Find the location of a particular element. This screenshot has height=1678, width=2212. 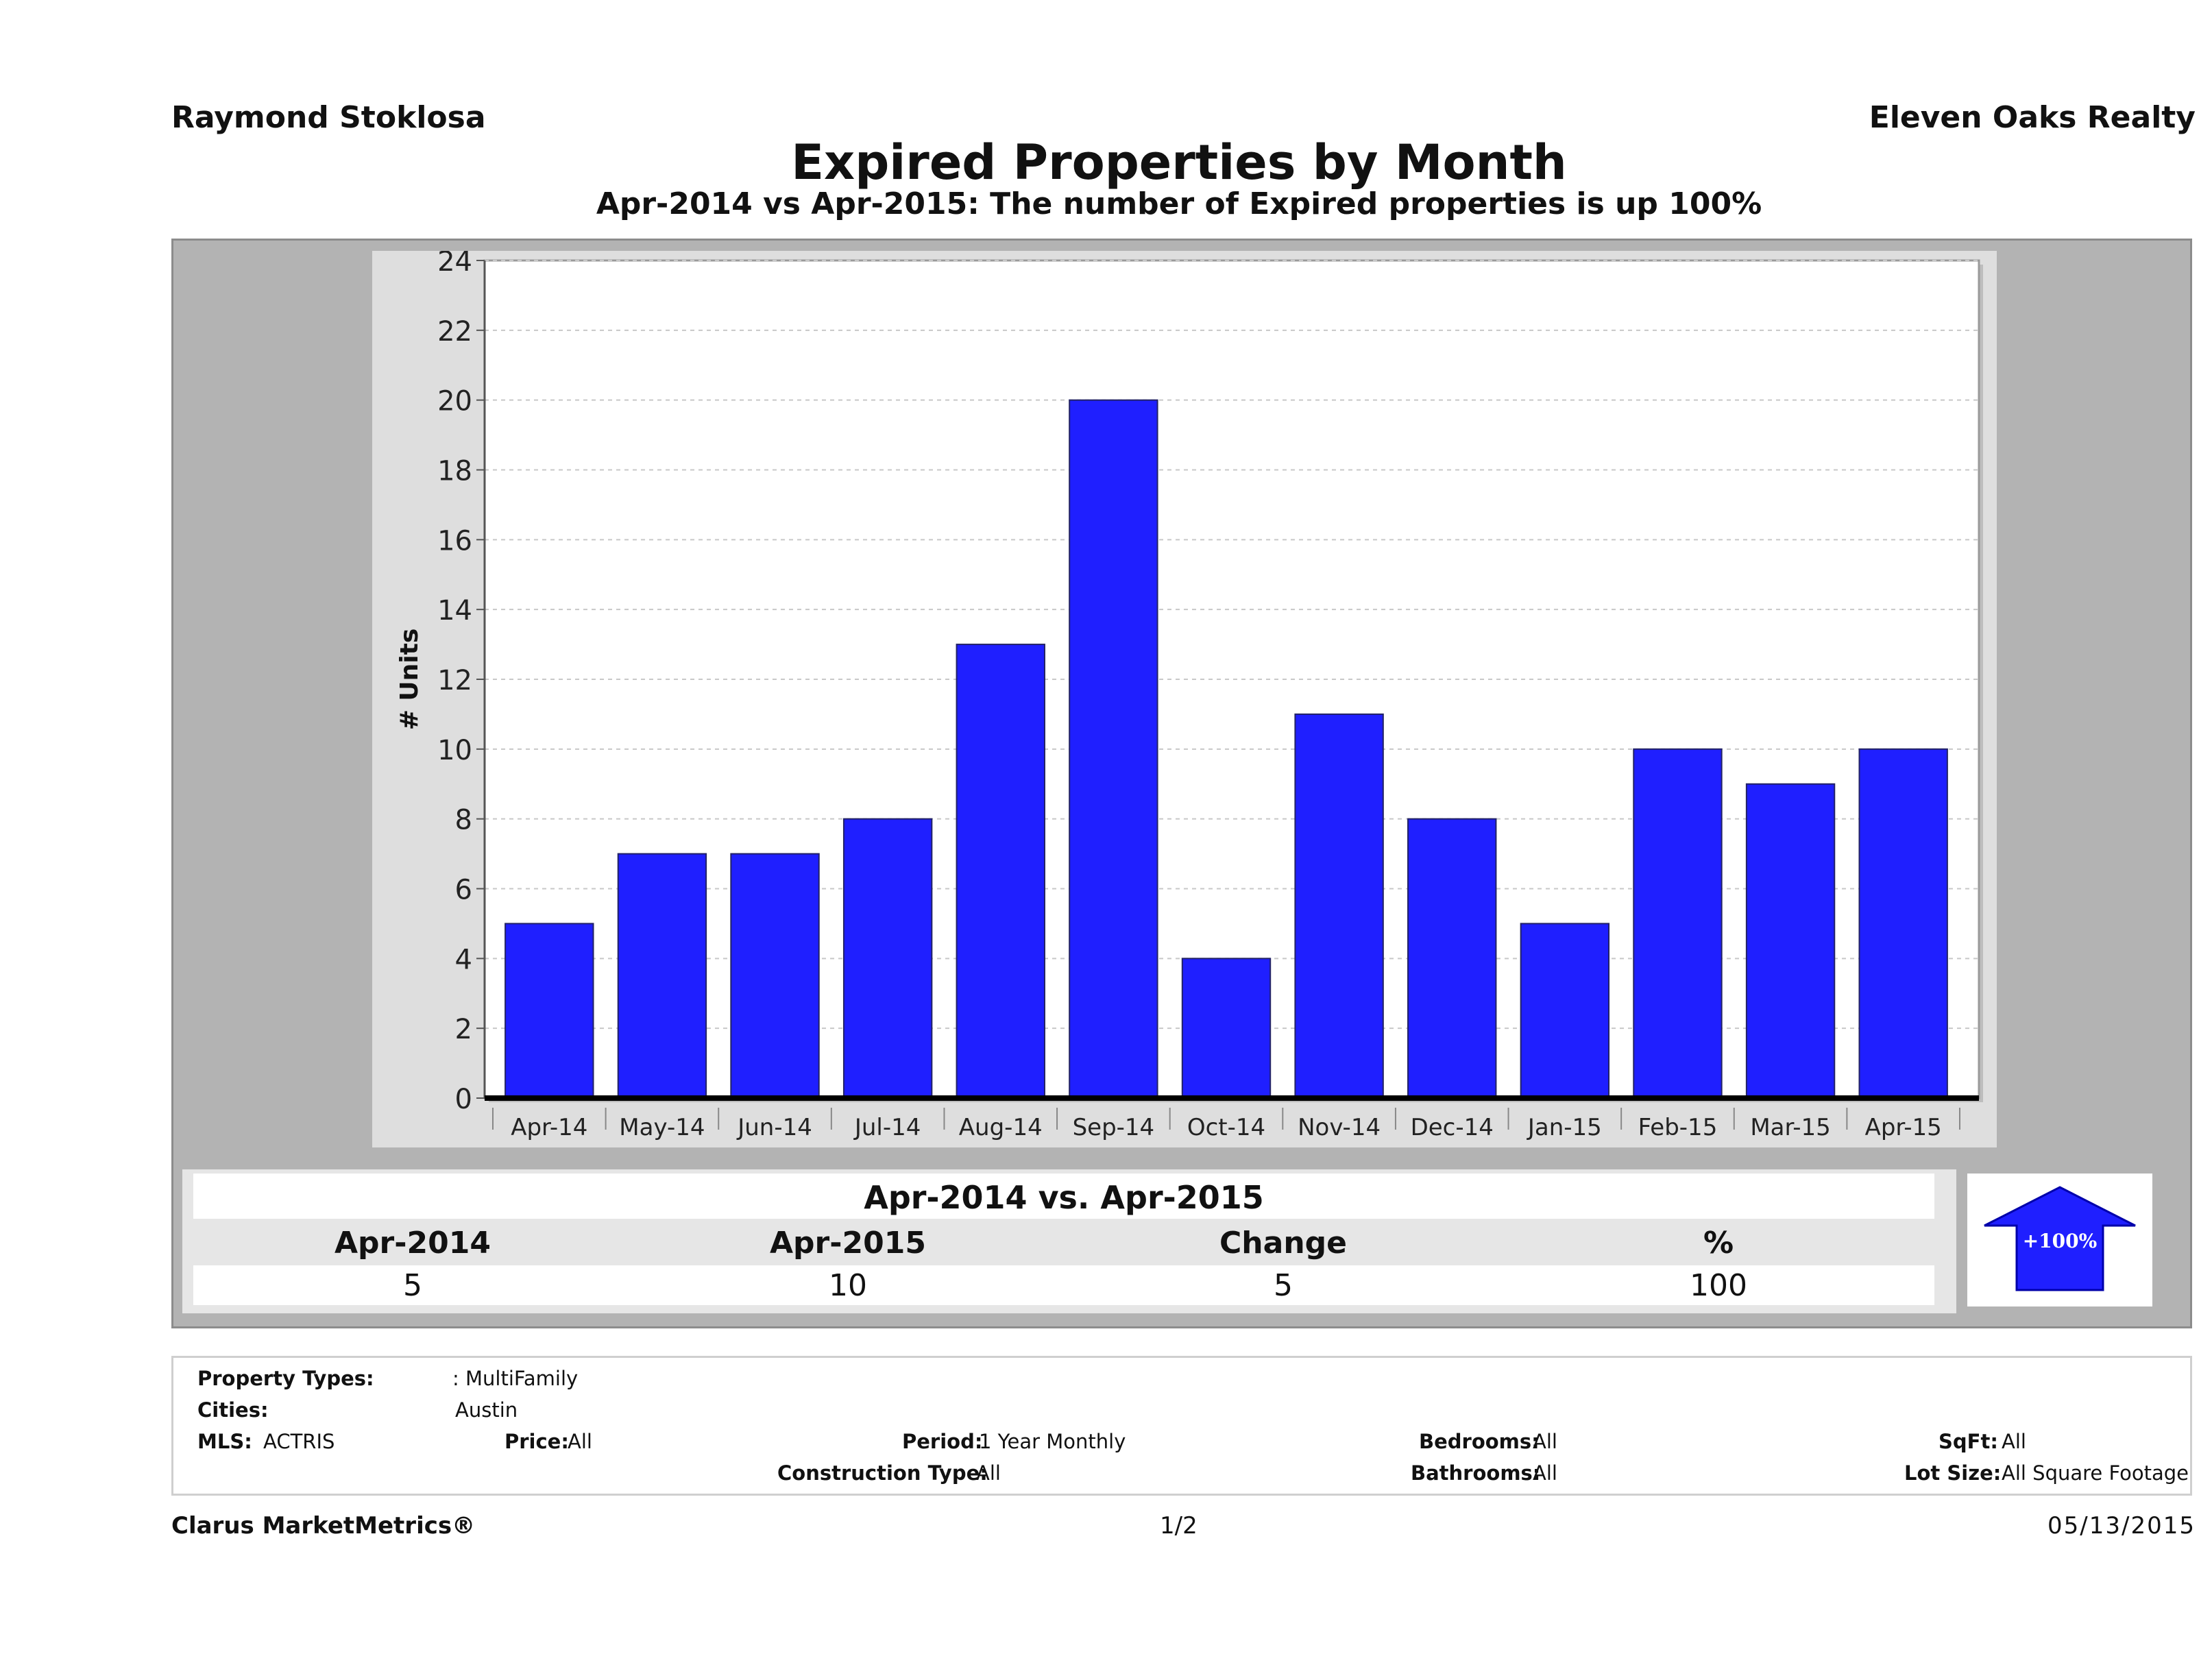

summary-heading: Apr-2014 vs. Apr-2015 is located at coordinates (1064, 1197).